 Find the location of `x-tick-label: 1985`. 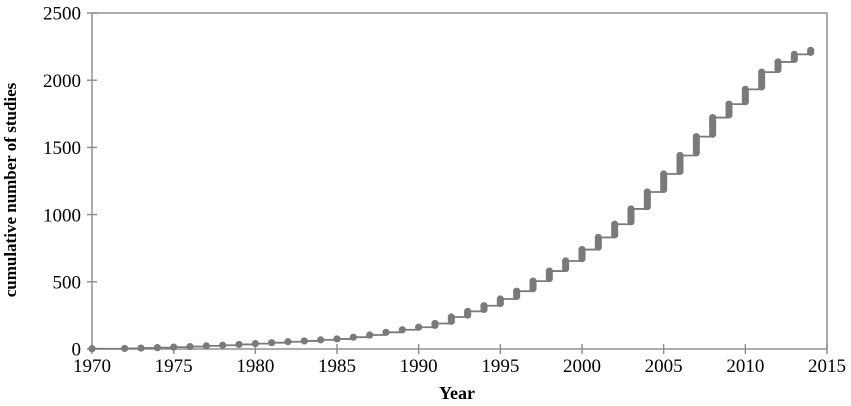

x-tick-label: 1985 is located at coordinates (337, 366).